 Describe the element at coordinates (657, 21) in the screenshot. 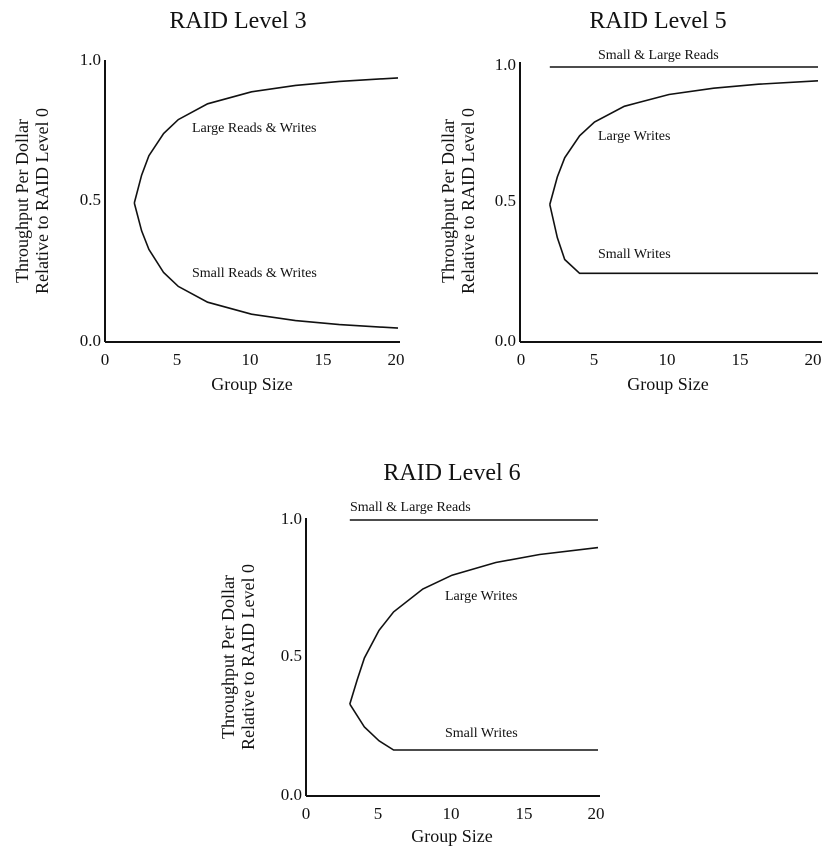

I see `chart-title: RAID Level 5` at that location.